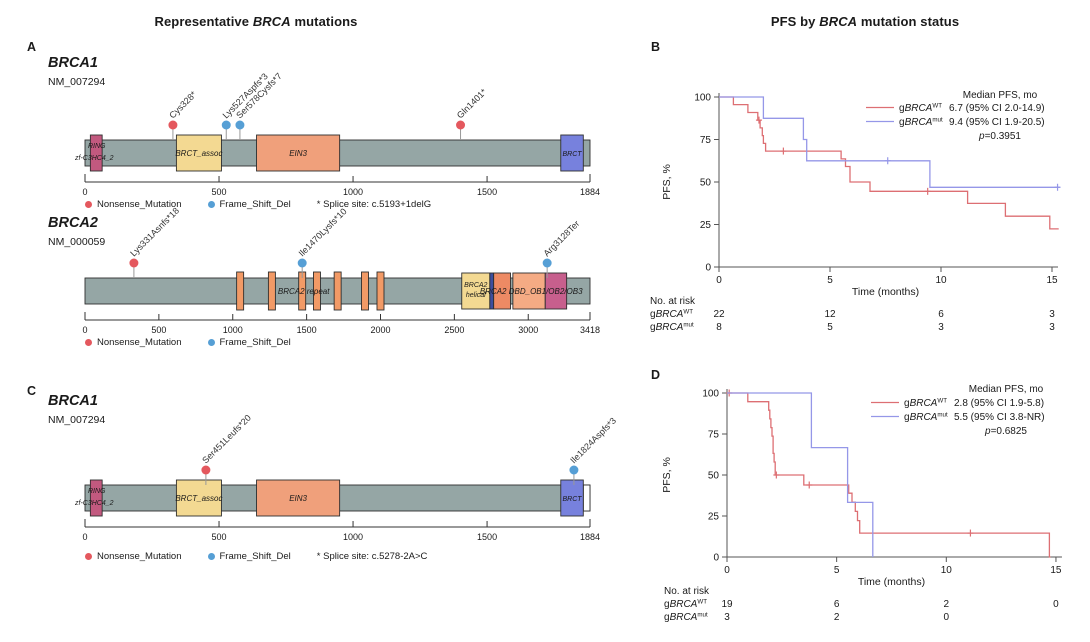 The height and width of the screenshot is (642, 1090). What do you see at coordinates (999, 403) in the screenshot?
I see `km-legend-median: 2.8 (95% CI 1.9-5.8)` at bounding box center [999, 403].